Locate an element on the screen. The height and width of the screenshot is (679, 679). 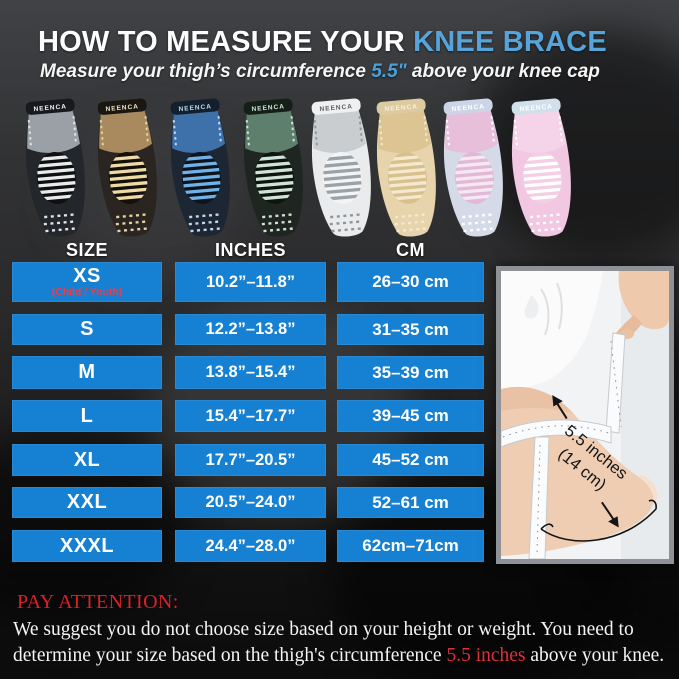
size-cell: XL is located at coordinates (87, 460).